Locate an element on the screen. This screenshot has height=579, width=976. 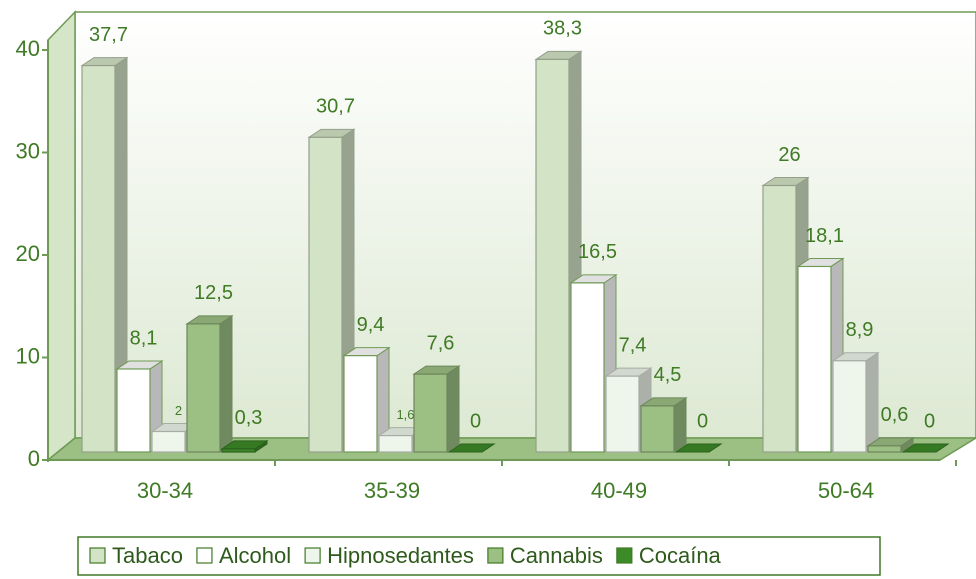
x-tick-label: 50-64 is located at coordinates (846, 490).